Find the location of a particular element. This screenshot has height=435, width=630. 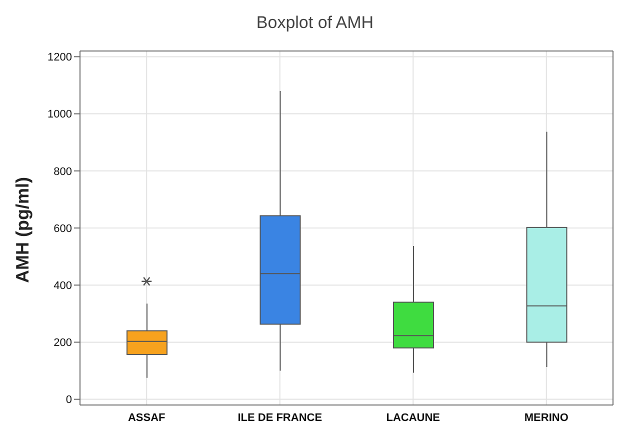

x-tick-label: MERINO is located at coordinates (546, 418).